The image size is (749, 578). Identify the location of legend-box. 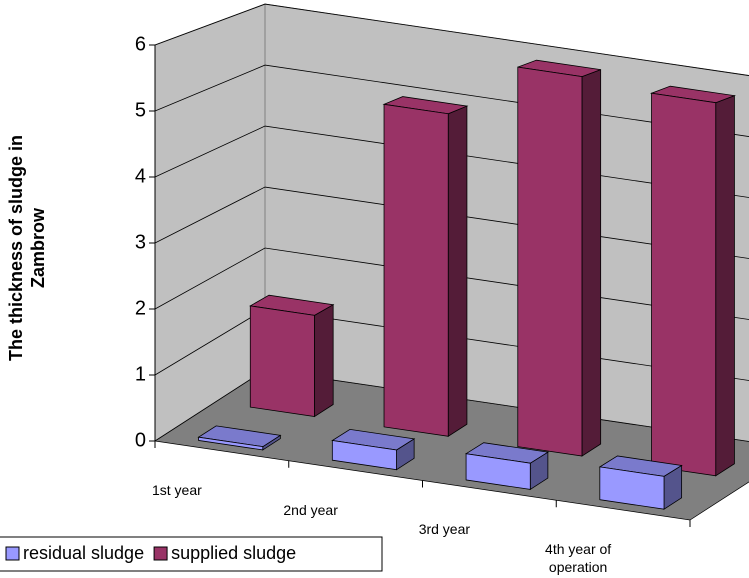
(191, 554).